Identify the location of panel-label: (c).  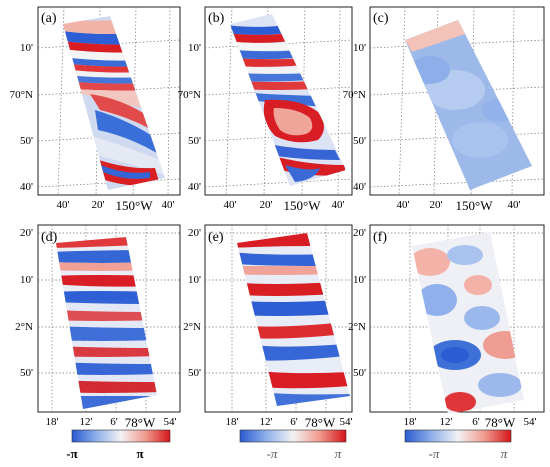
(381, 18).